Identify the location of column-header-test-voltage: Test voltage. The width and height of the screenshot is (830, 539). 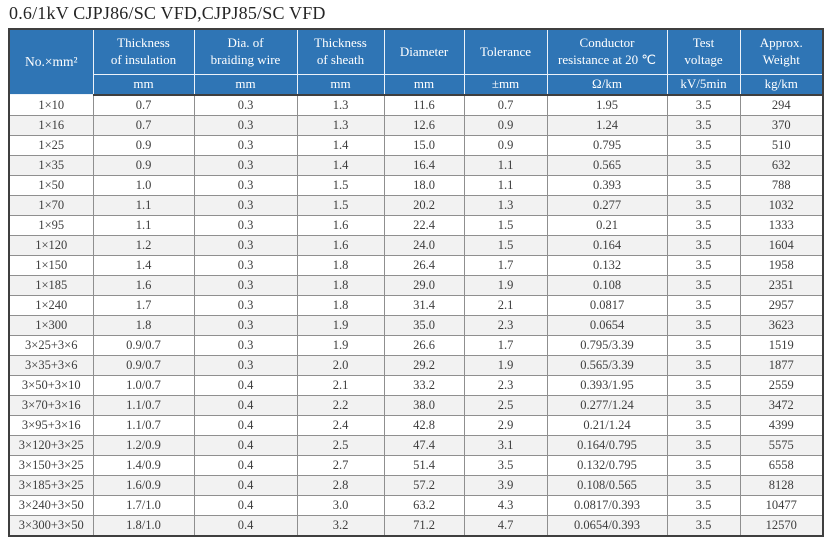
(703, 51).